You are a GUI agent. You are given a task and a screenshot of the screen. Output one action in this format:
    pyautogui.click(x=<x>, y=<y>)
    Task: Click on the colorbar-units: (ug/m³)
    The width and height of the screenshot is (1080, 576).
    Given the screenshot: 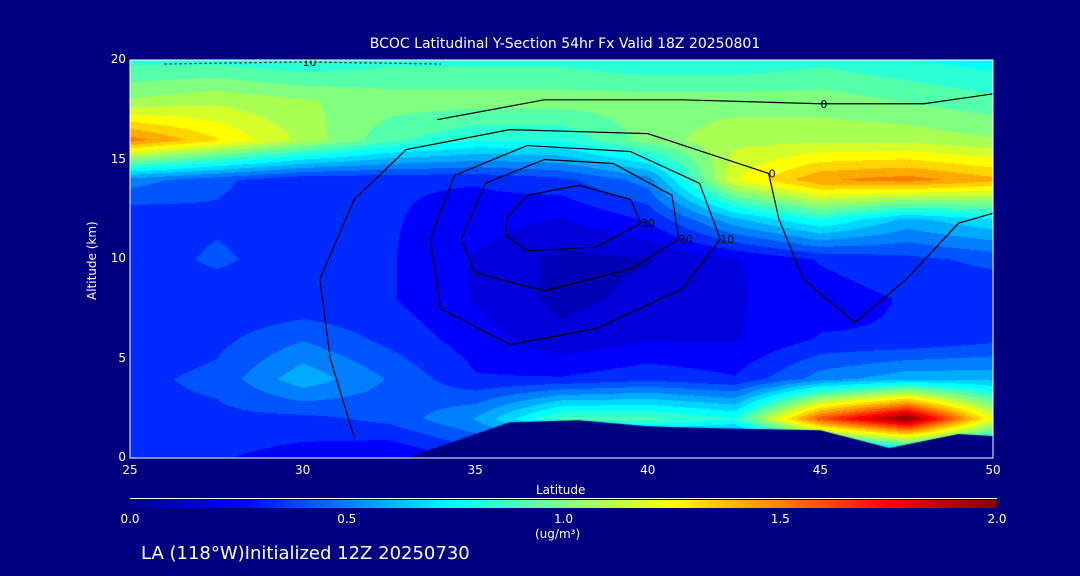 What is the action you would take?
    pyautogui.click(x=558, y=534)
    